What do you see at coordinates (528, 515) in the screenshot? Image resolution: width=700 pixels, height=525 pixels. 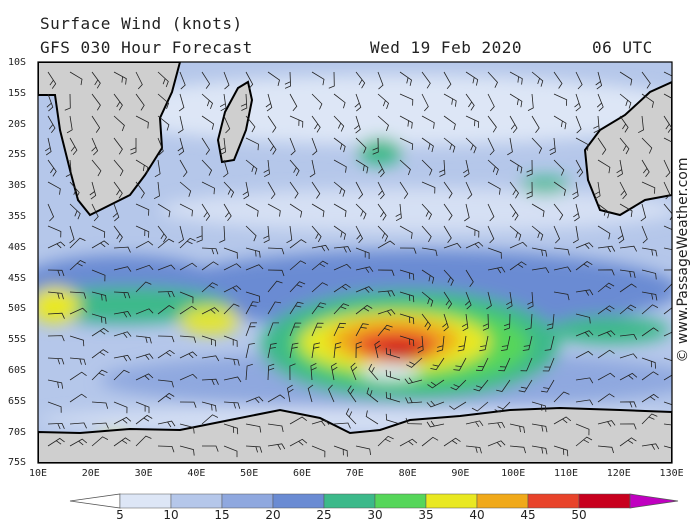 I see `colorbar-label: 45` at bounding box center [528, 515].